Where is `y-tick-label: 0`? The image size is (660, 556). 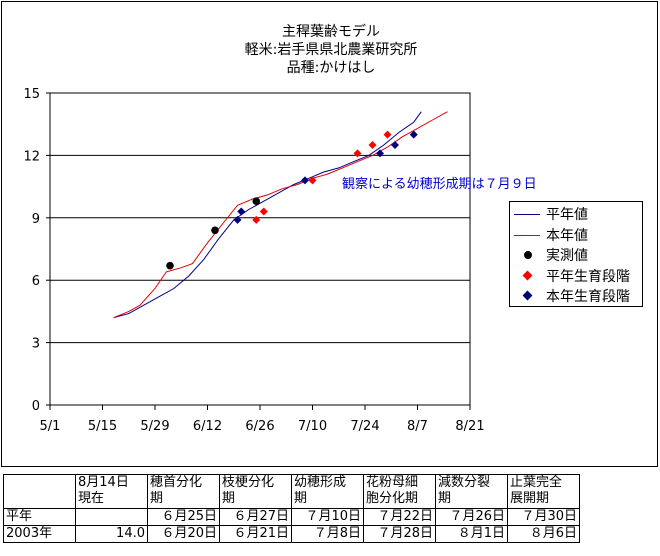 y-tick-label: 0 is located at coordinates (36, 406).